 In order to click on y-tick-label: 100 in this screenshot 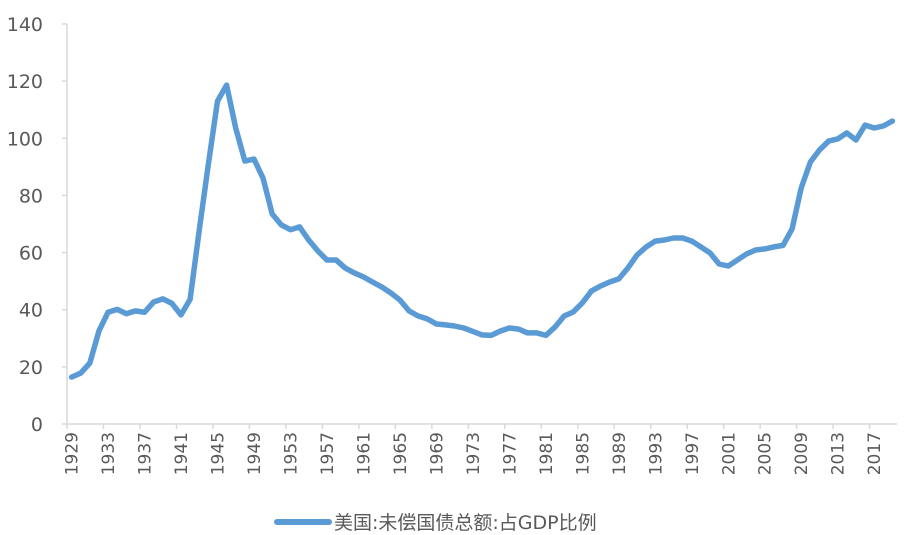, I will do `click(25, 139)`.